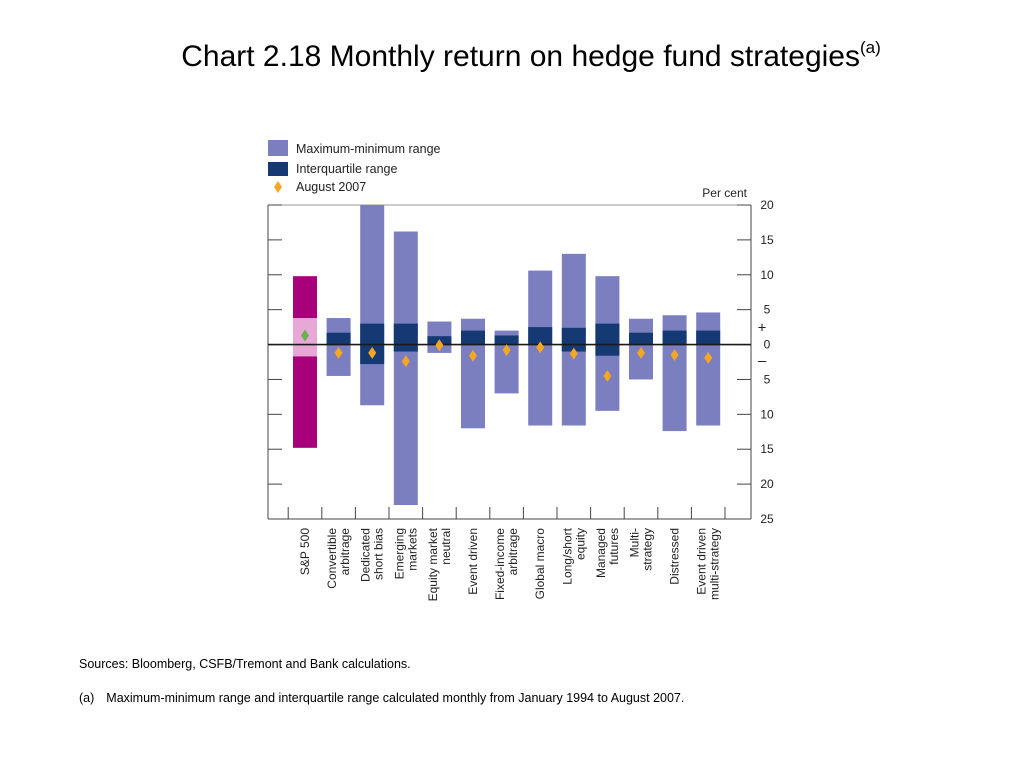 This screenshot has height=768, width=1024. What do you see at coordinates (368, 149) in the screenshot?
I see `legend-label: Maximum-minimum range` at bounding box center [368, 149].